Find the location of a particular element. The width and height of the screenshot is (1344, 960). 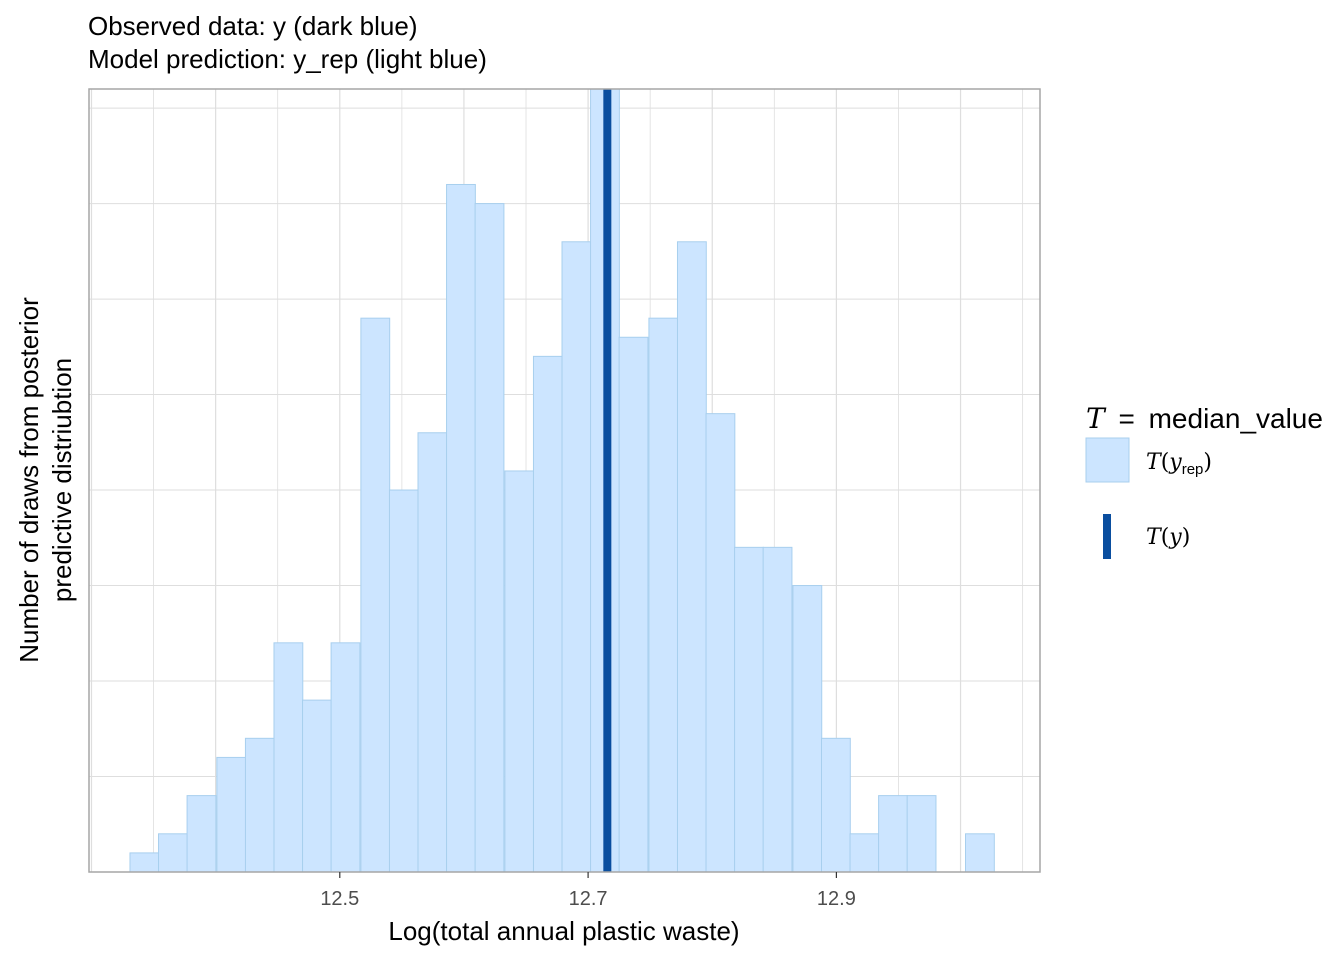

x-tick-label: 12.9 is located at coordinates (836, 899).